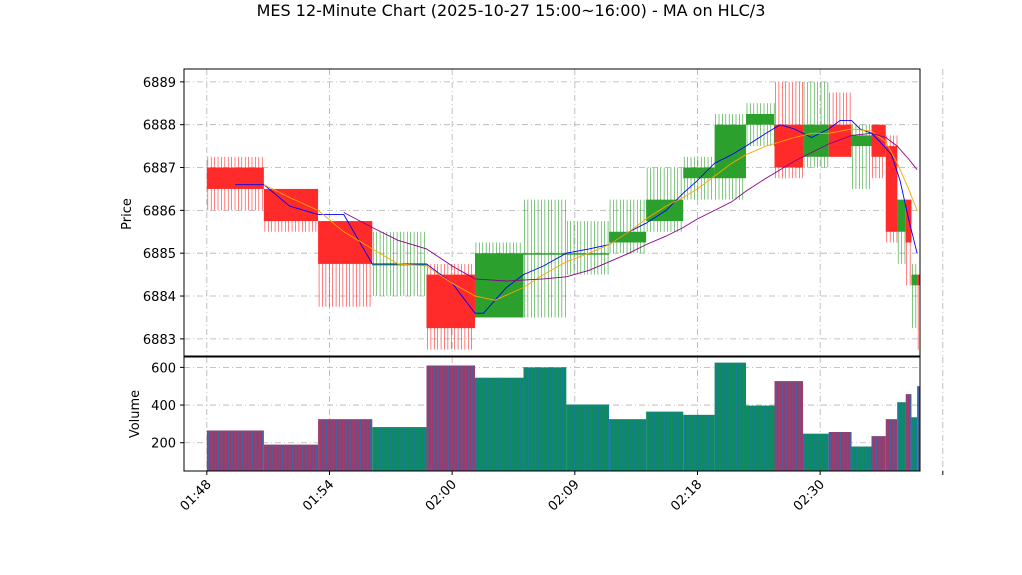 Image resolution: width=1022 pixels, height=575 pixels. I want to click on price-axis-label: Price, so click(127, 214).